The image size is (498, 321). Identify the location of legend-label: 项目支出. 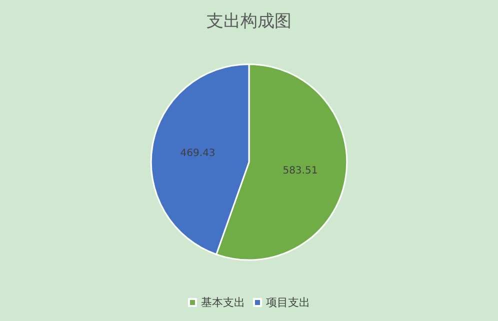
(288, 302).